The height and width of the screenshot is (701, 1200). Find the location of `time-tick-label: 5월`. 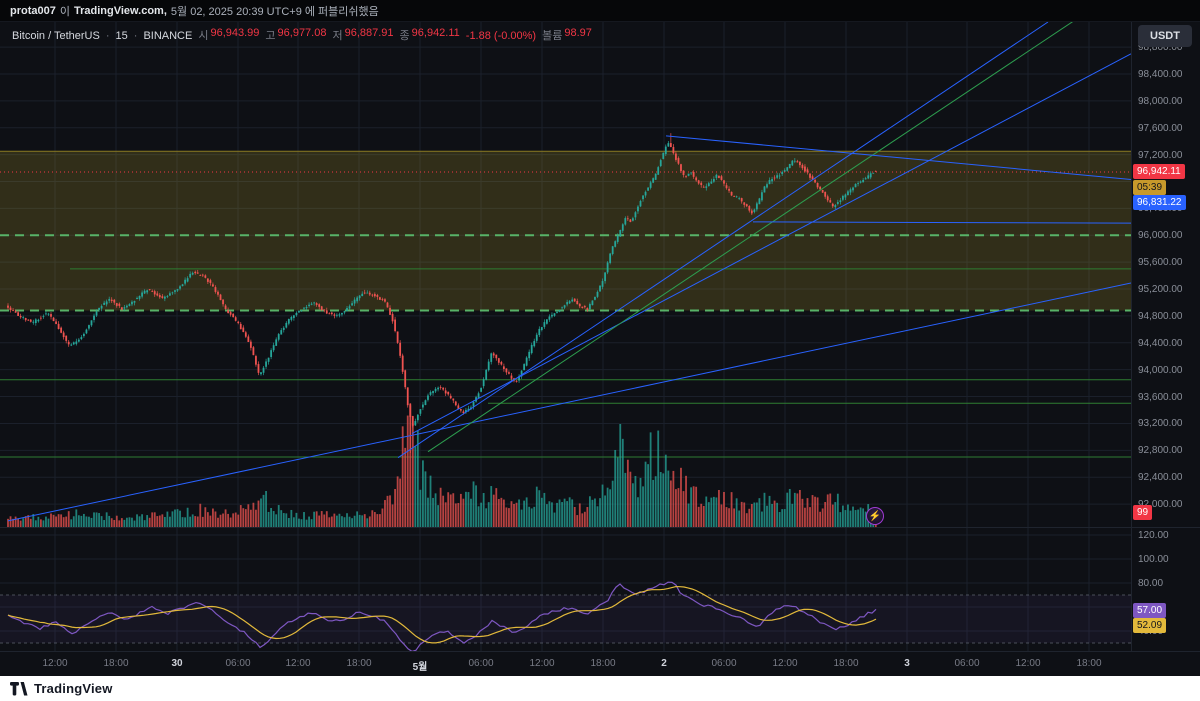

time-tick-label: 5월 is located at coordinates (420, 667).